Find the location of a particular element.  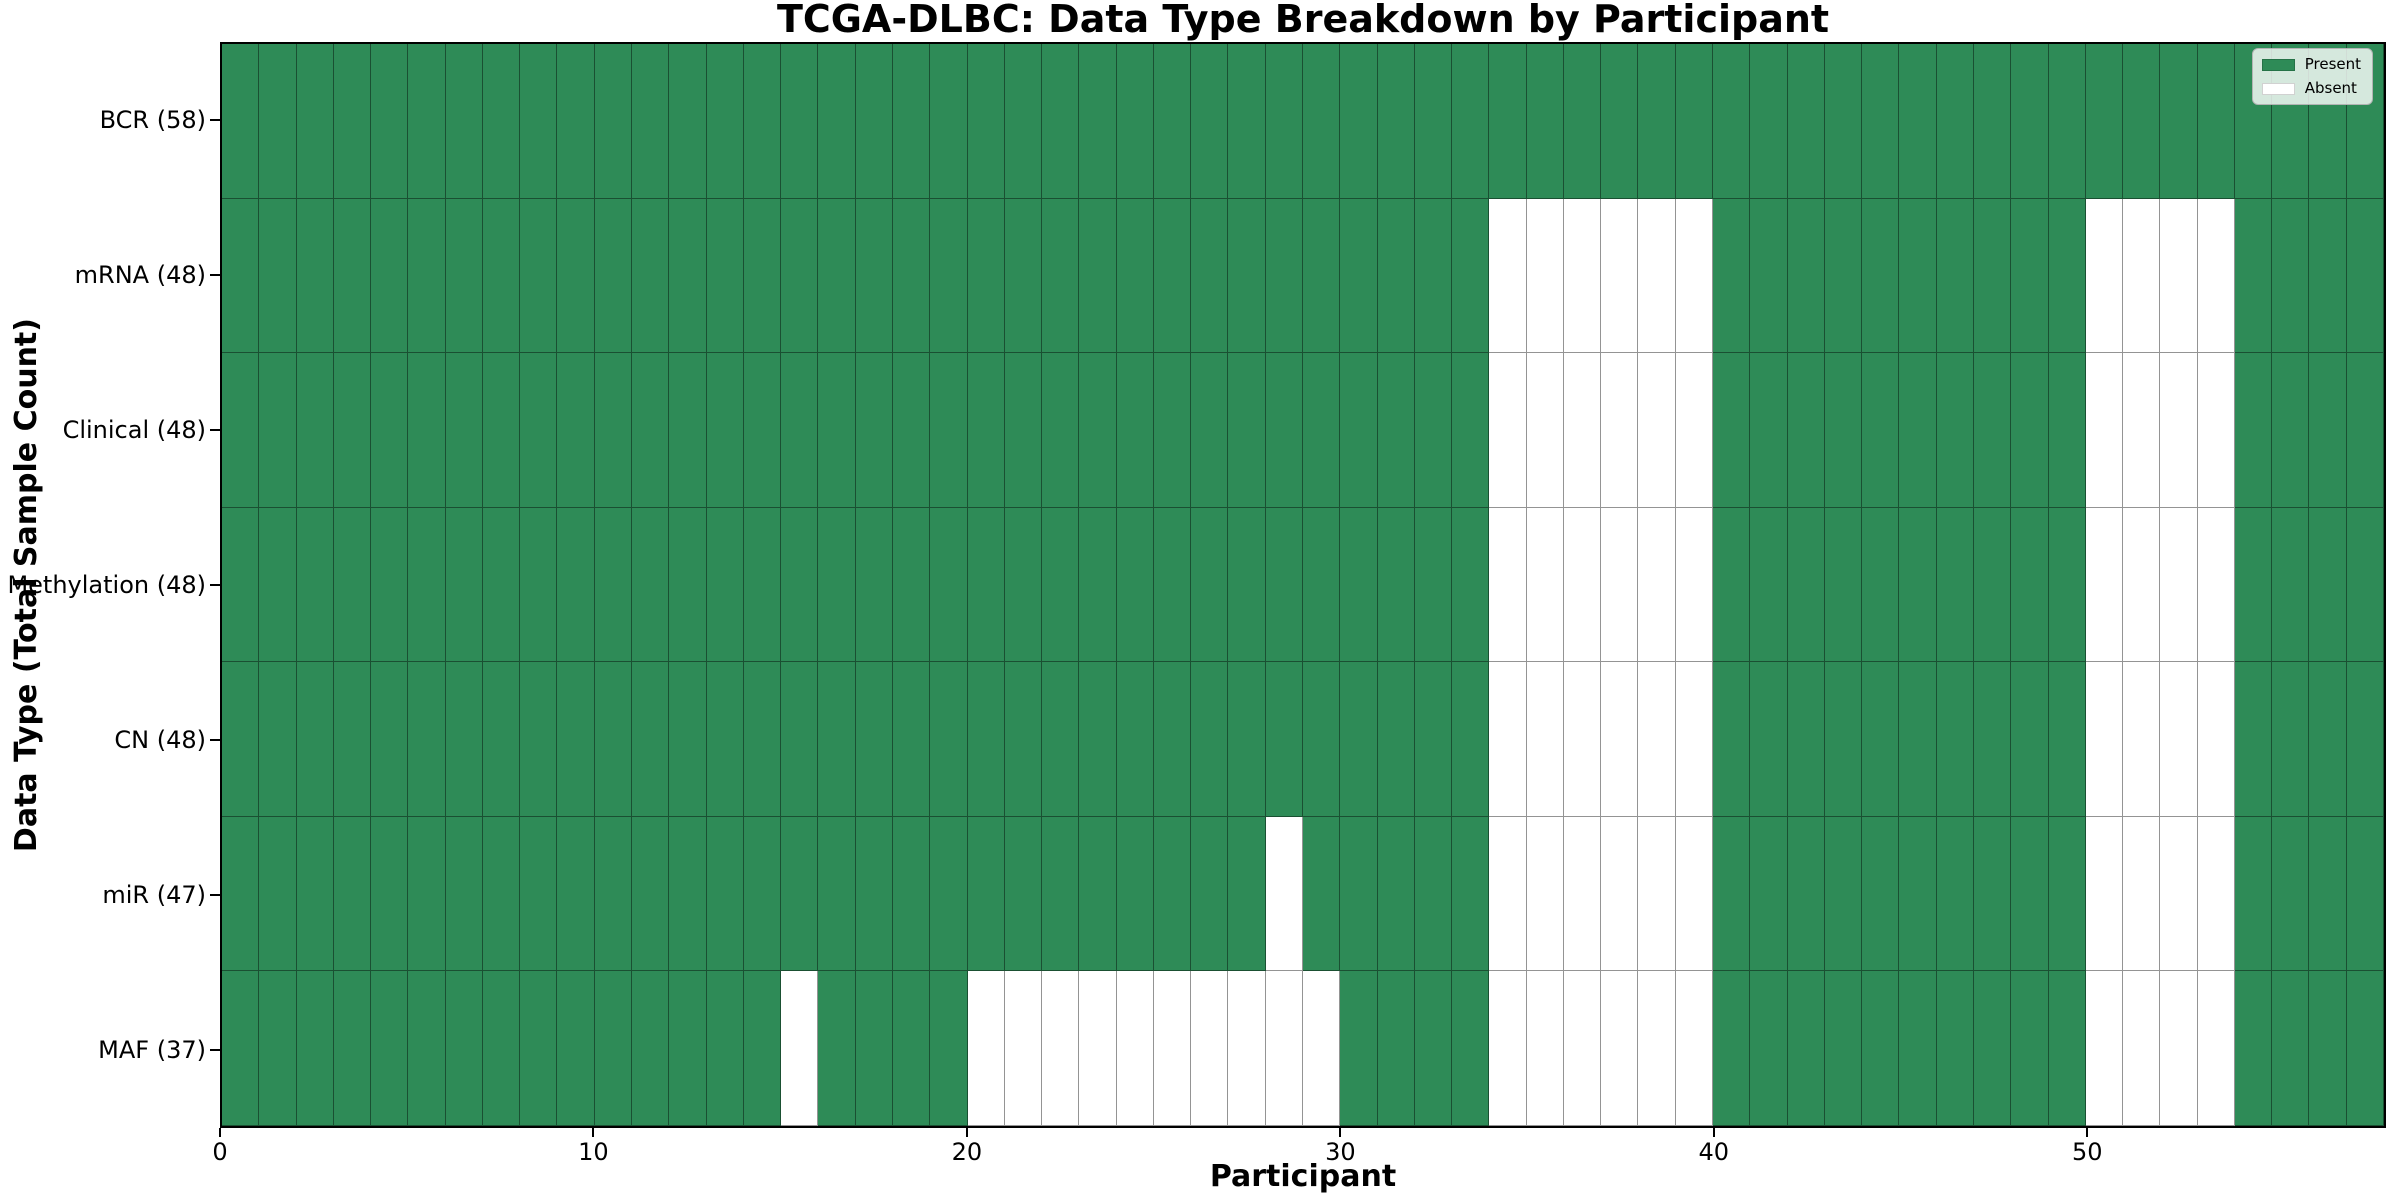

legend: Present Absent is located at coordinates (2312, 76).